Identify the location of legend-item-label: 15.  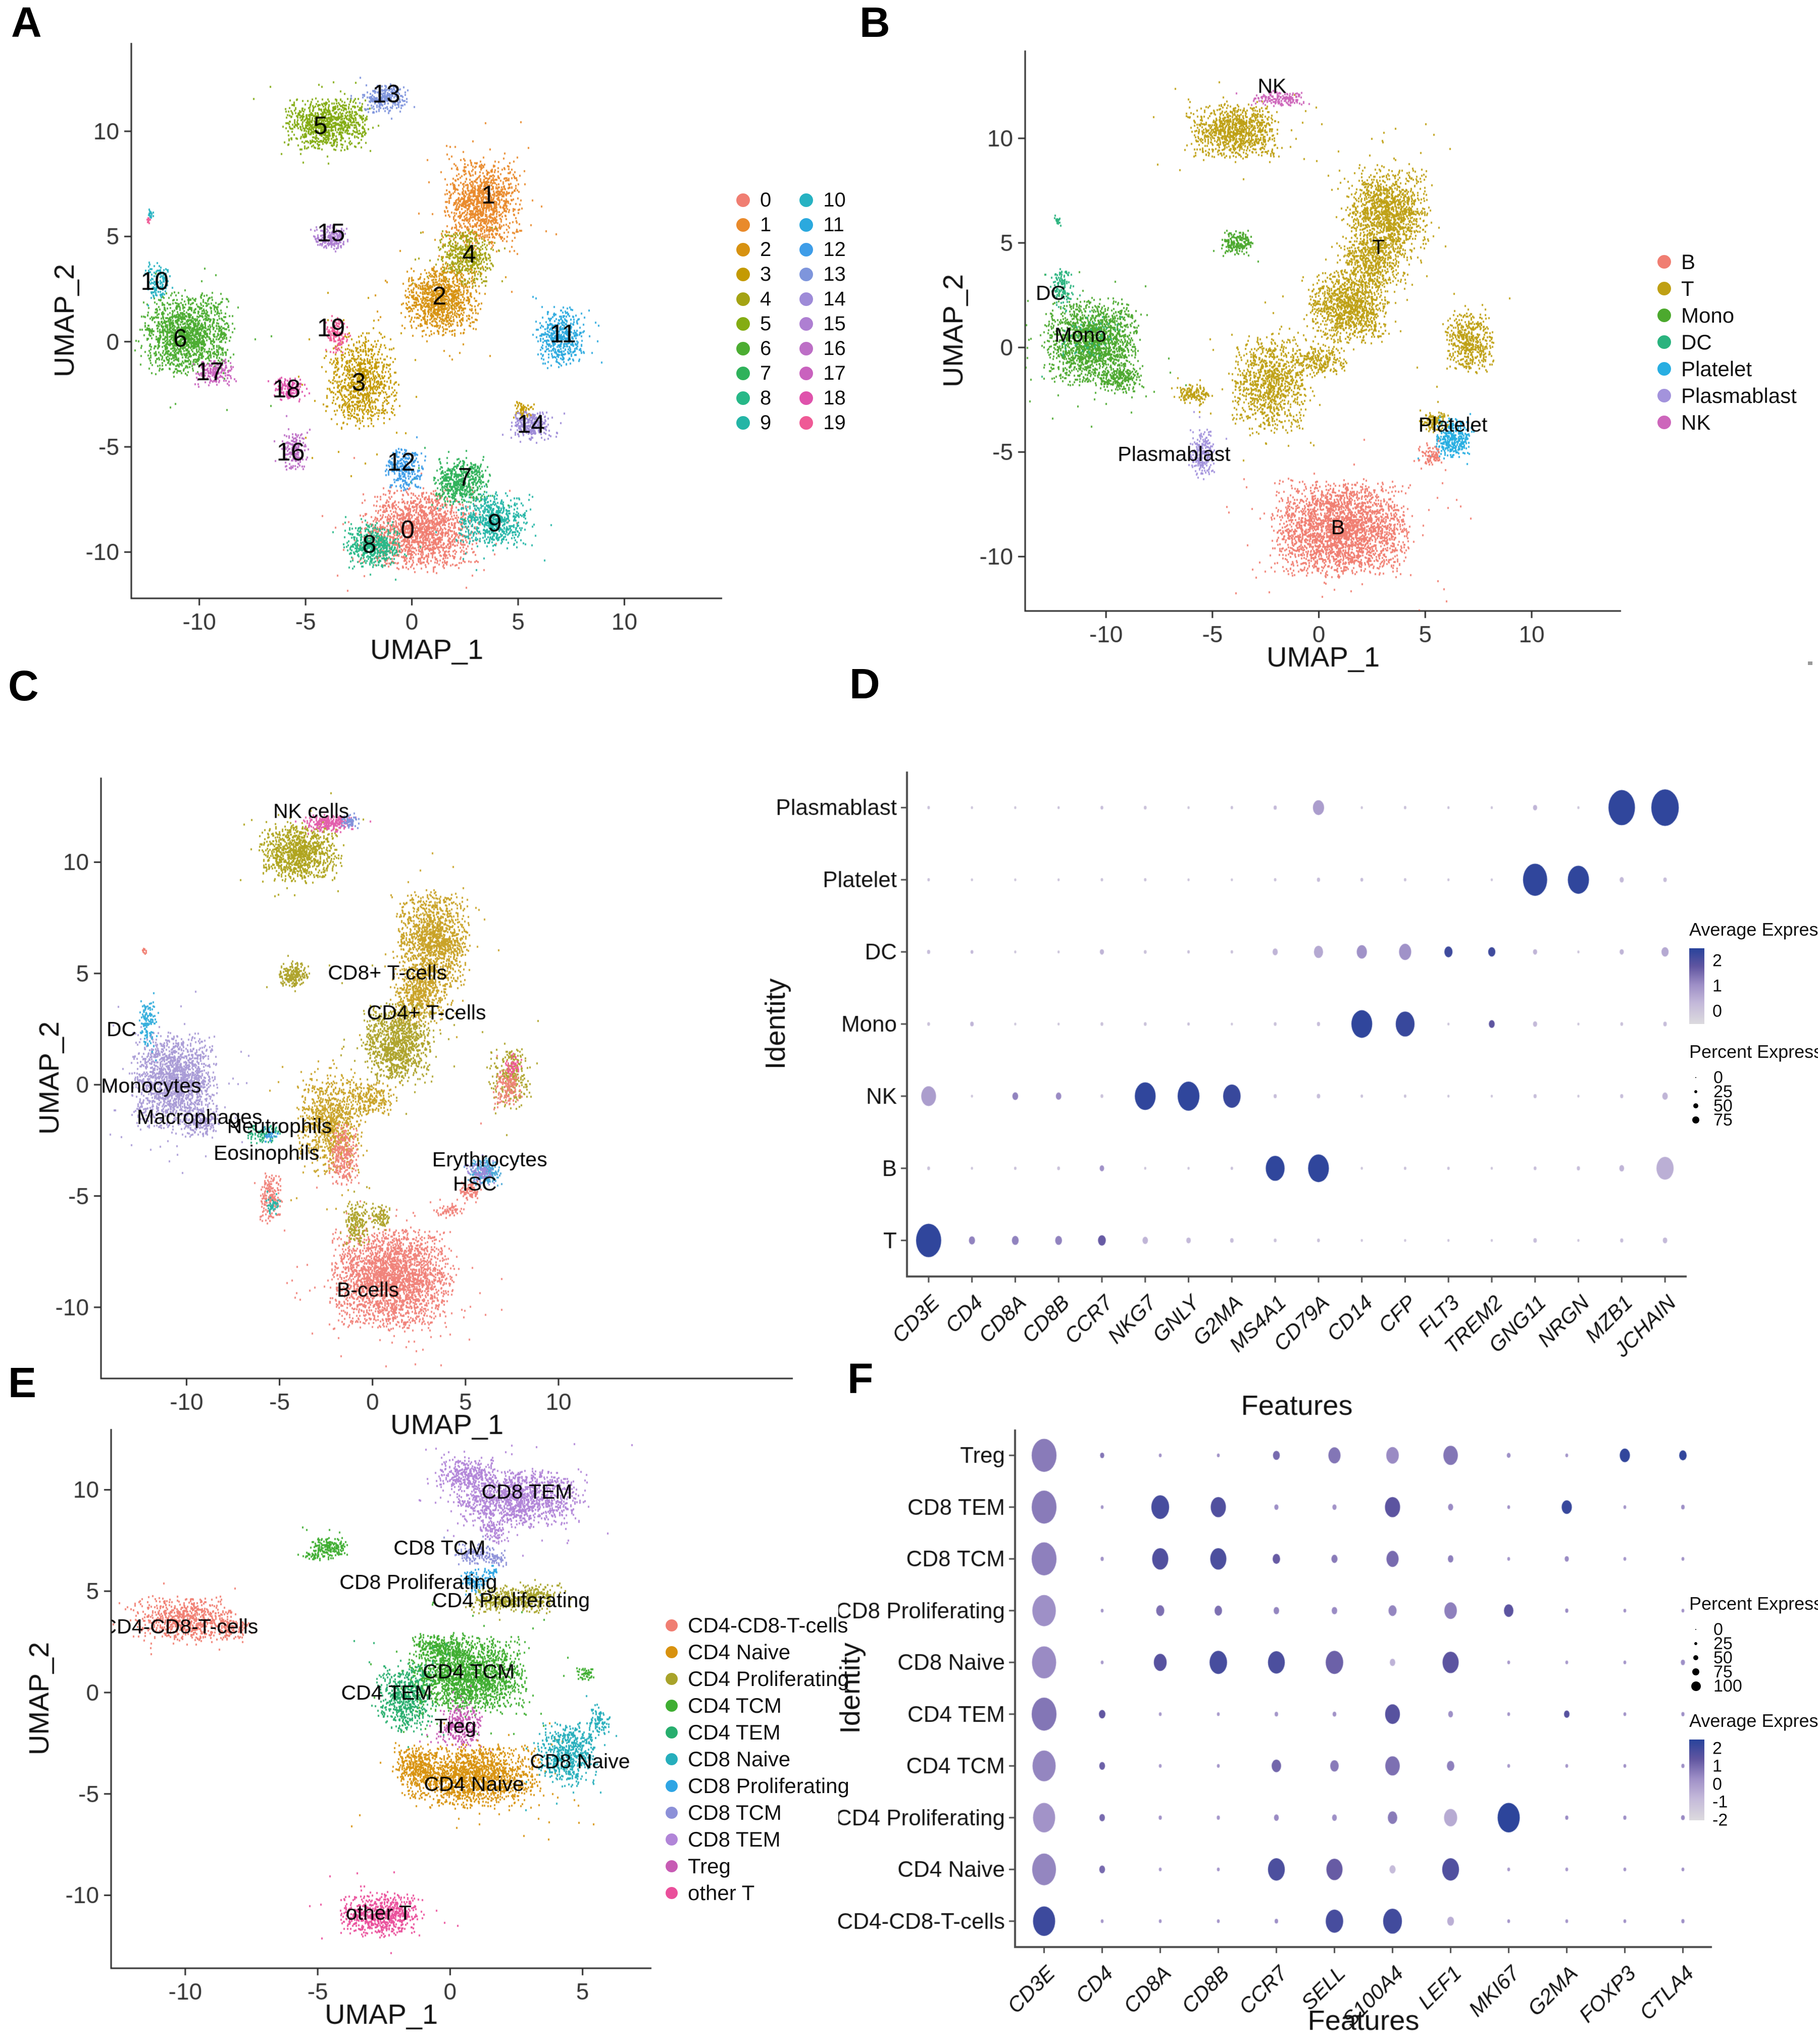
(834, 324).